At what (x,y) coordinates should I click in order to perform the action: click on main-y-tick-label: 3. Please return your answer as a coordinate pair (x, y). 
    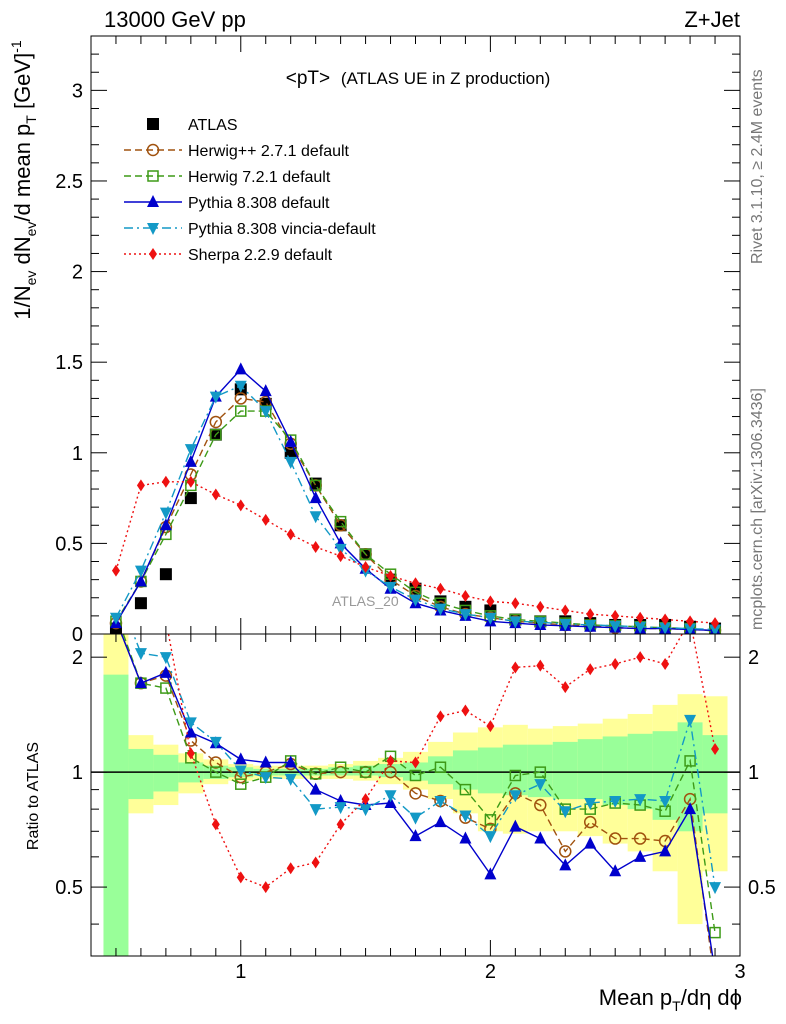
    Looking at the image, I should click on (77, 91).